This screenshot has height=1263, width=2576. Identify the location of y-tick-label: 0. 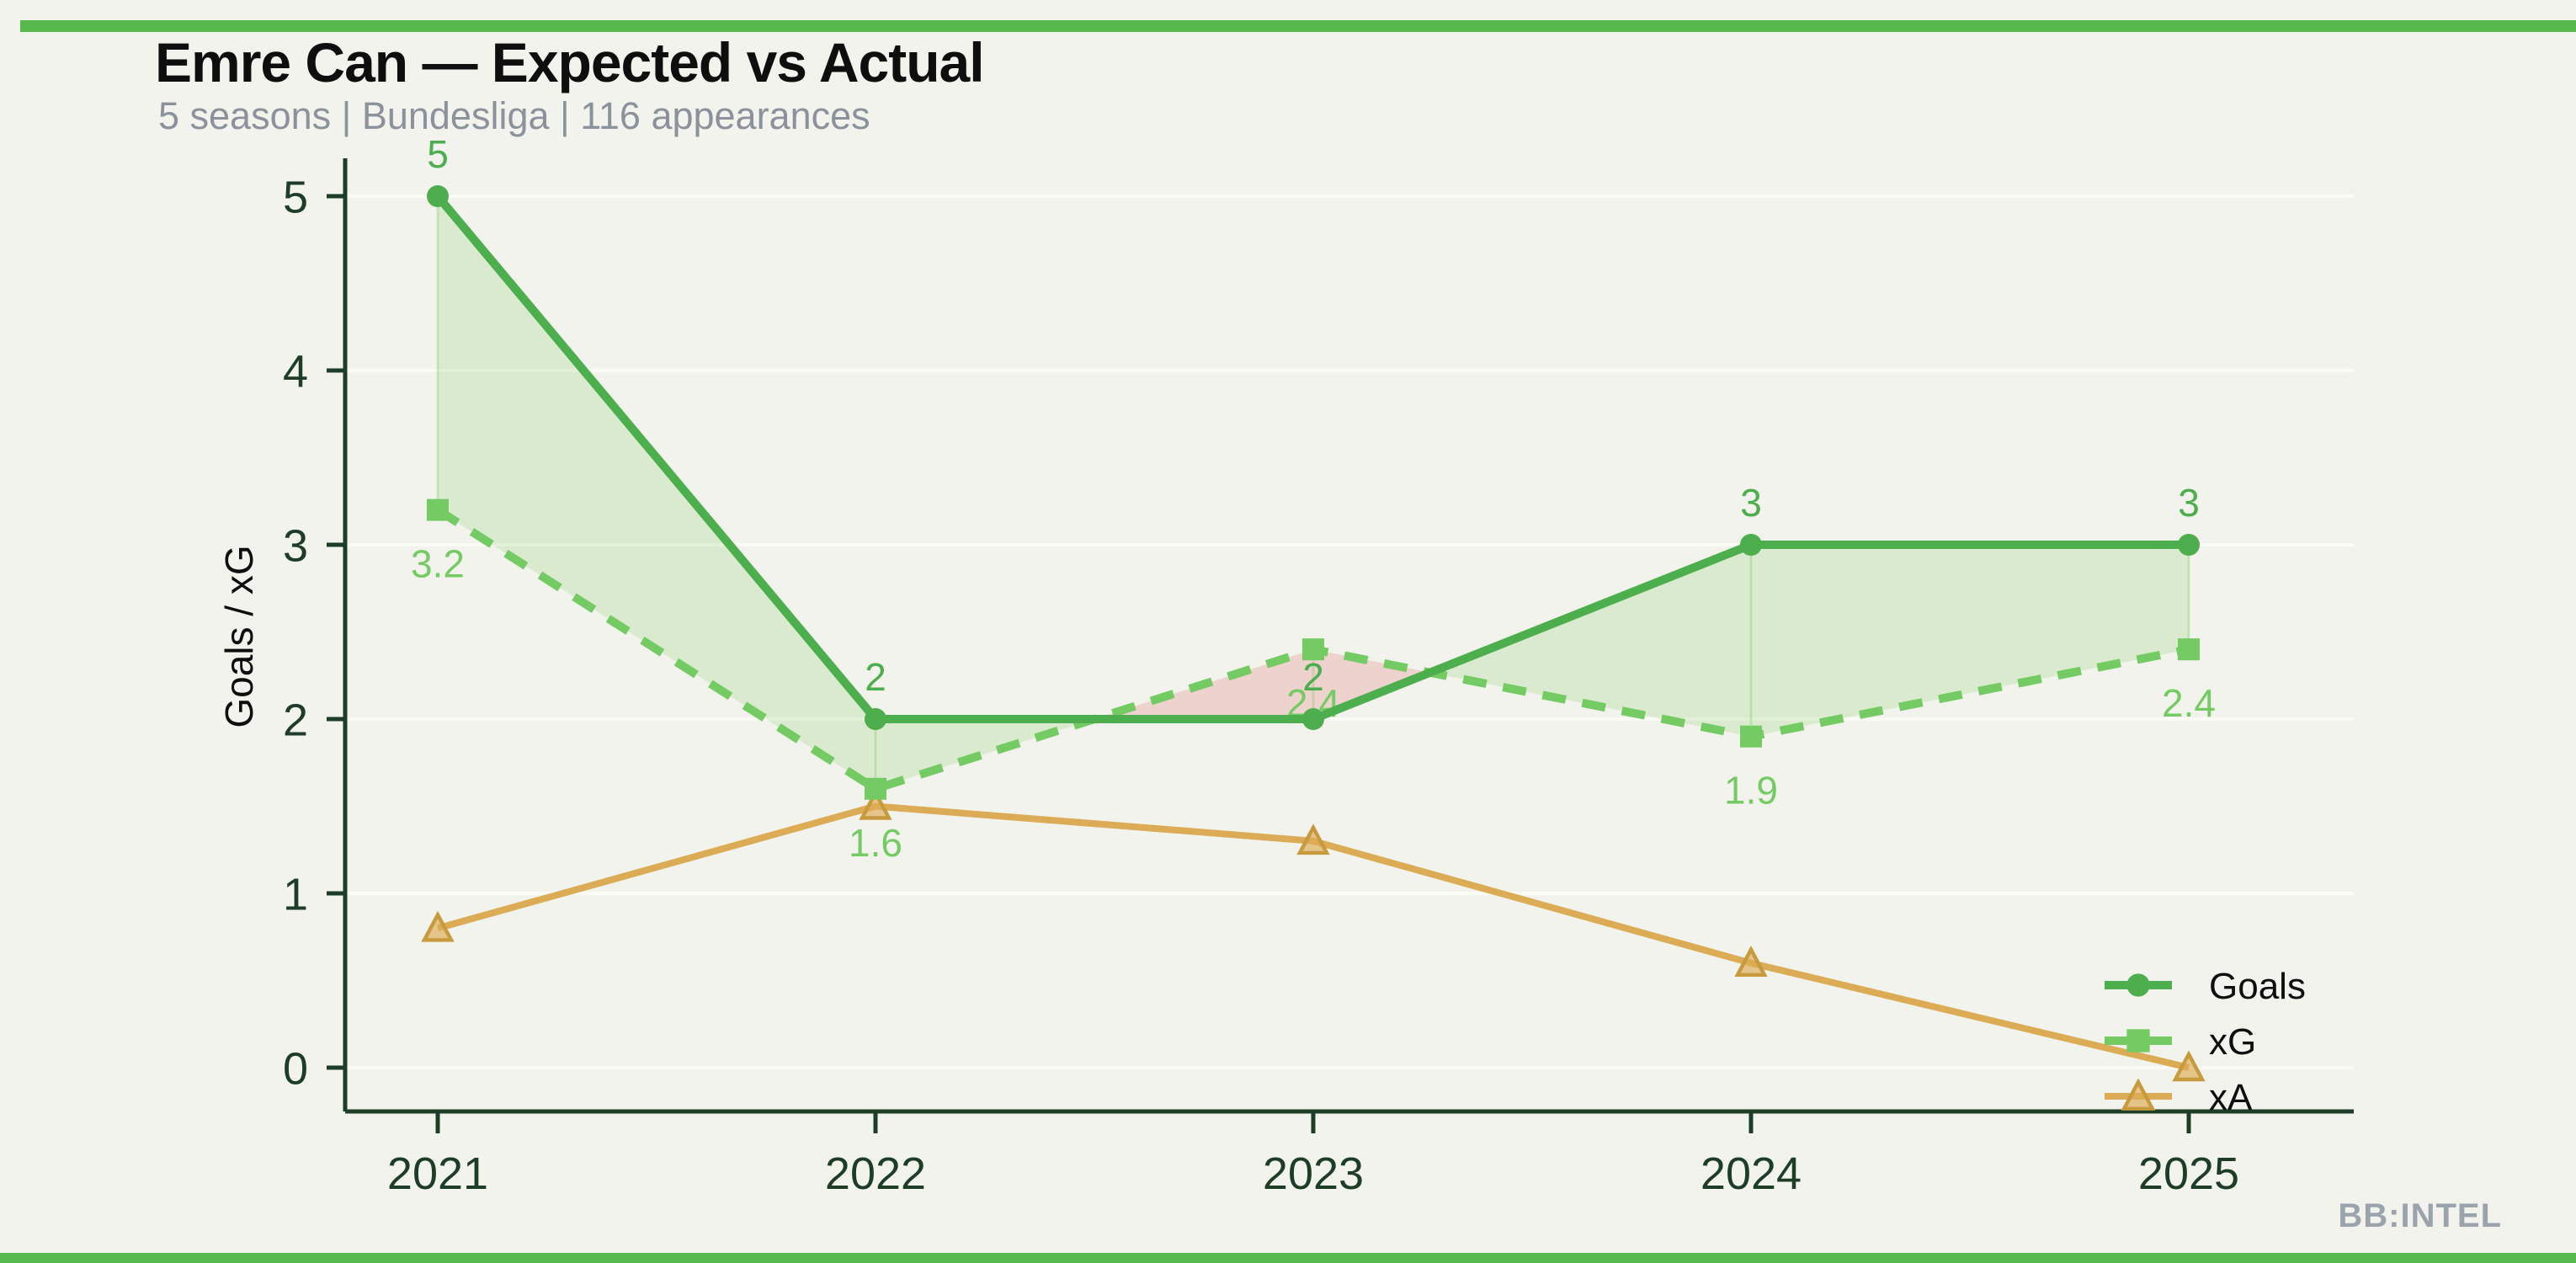
(295, 1068).